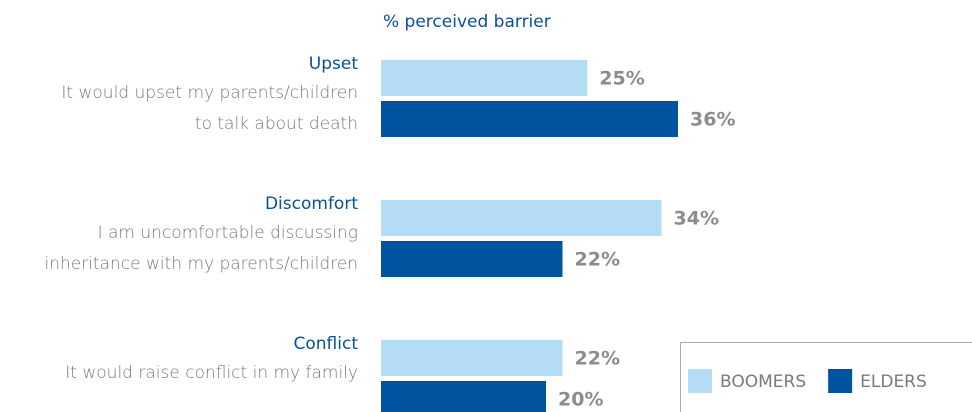  I want to click on category-label: Upset, so click(334, 64).